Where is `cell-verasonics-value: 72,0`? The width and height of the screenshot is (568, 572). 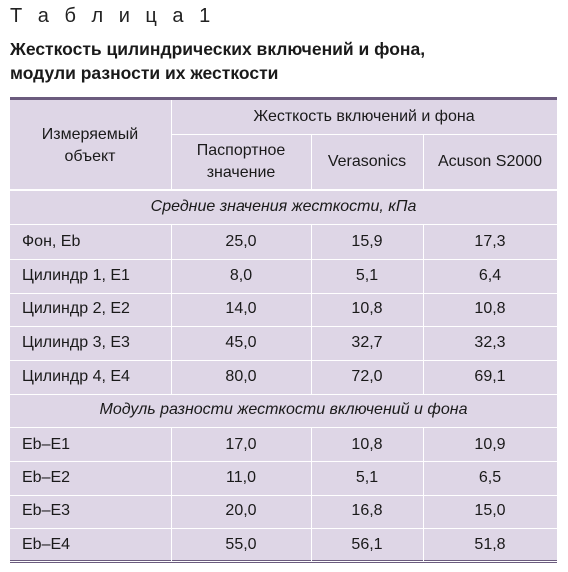
cell-verasonics-value: 72,0 is located at coordinates (367, 377).